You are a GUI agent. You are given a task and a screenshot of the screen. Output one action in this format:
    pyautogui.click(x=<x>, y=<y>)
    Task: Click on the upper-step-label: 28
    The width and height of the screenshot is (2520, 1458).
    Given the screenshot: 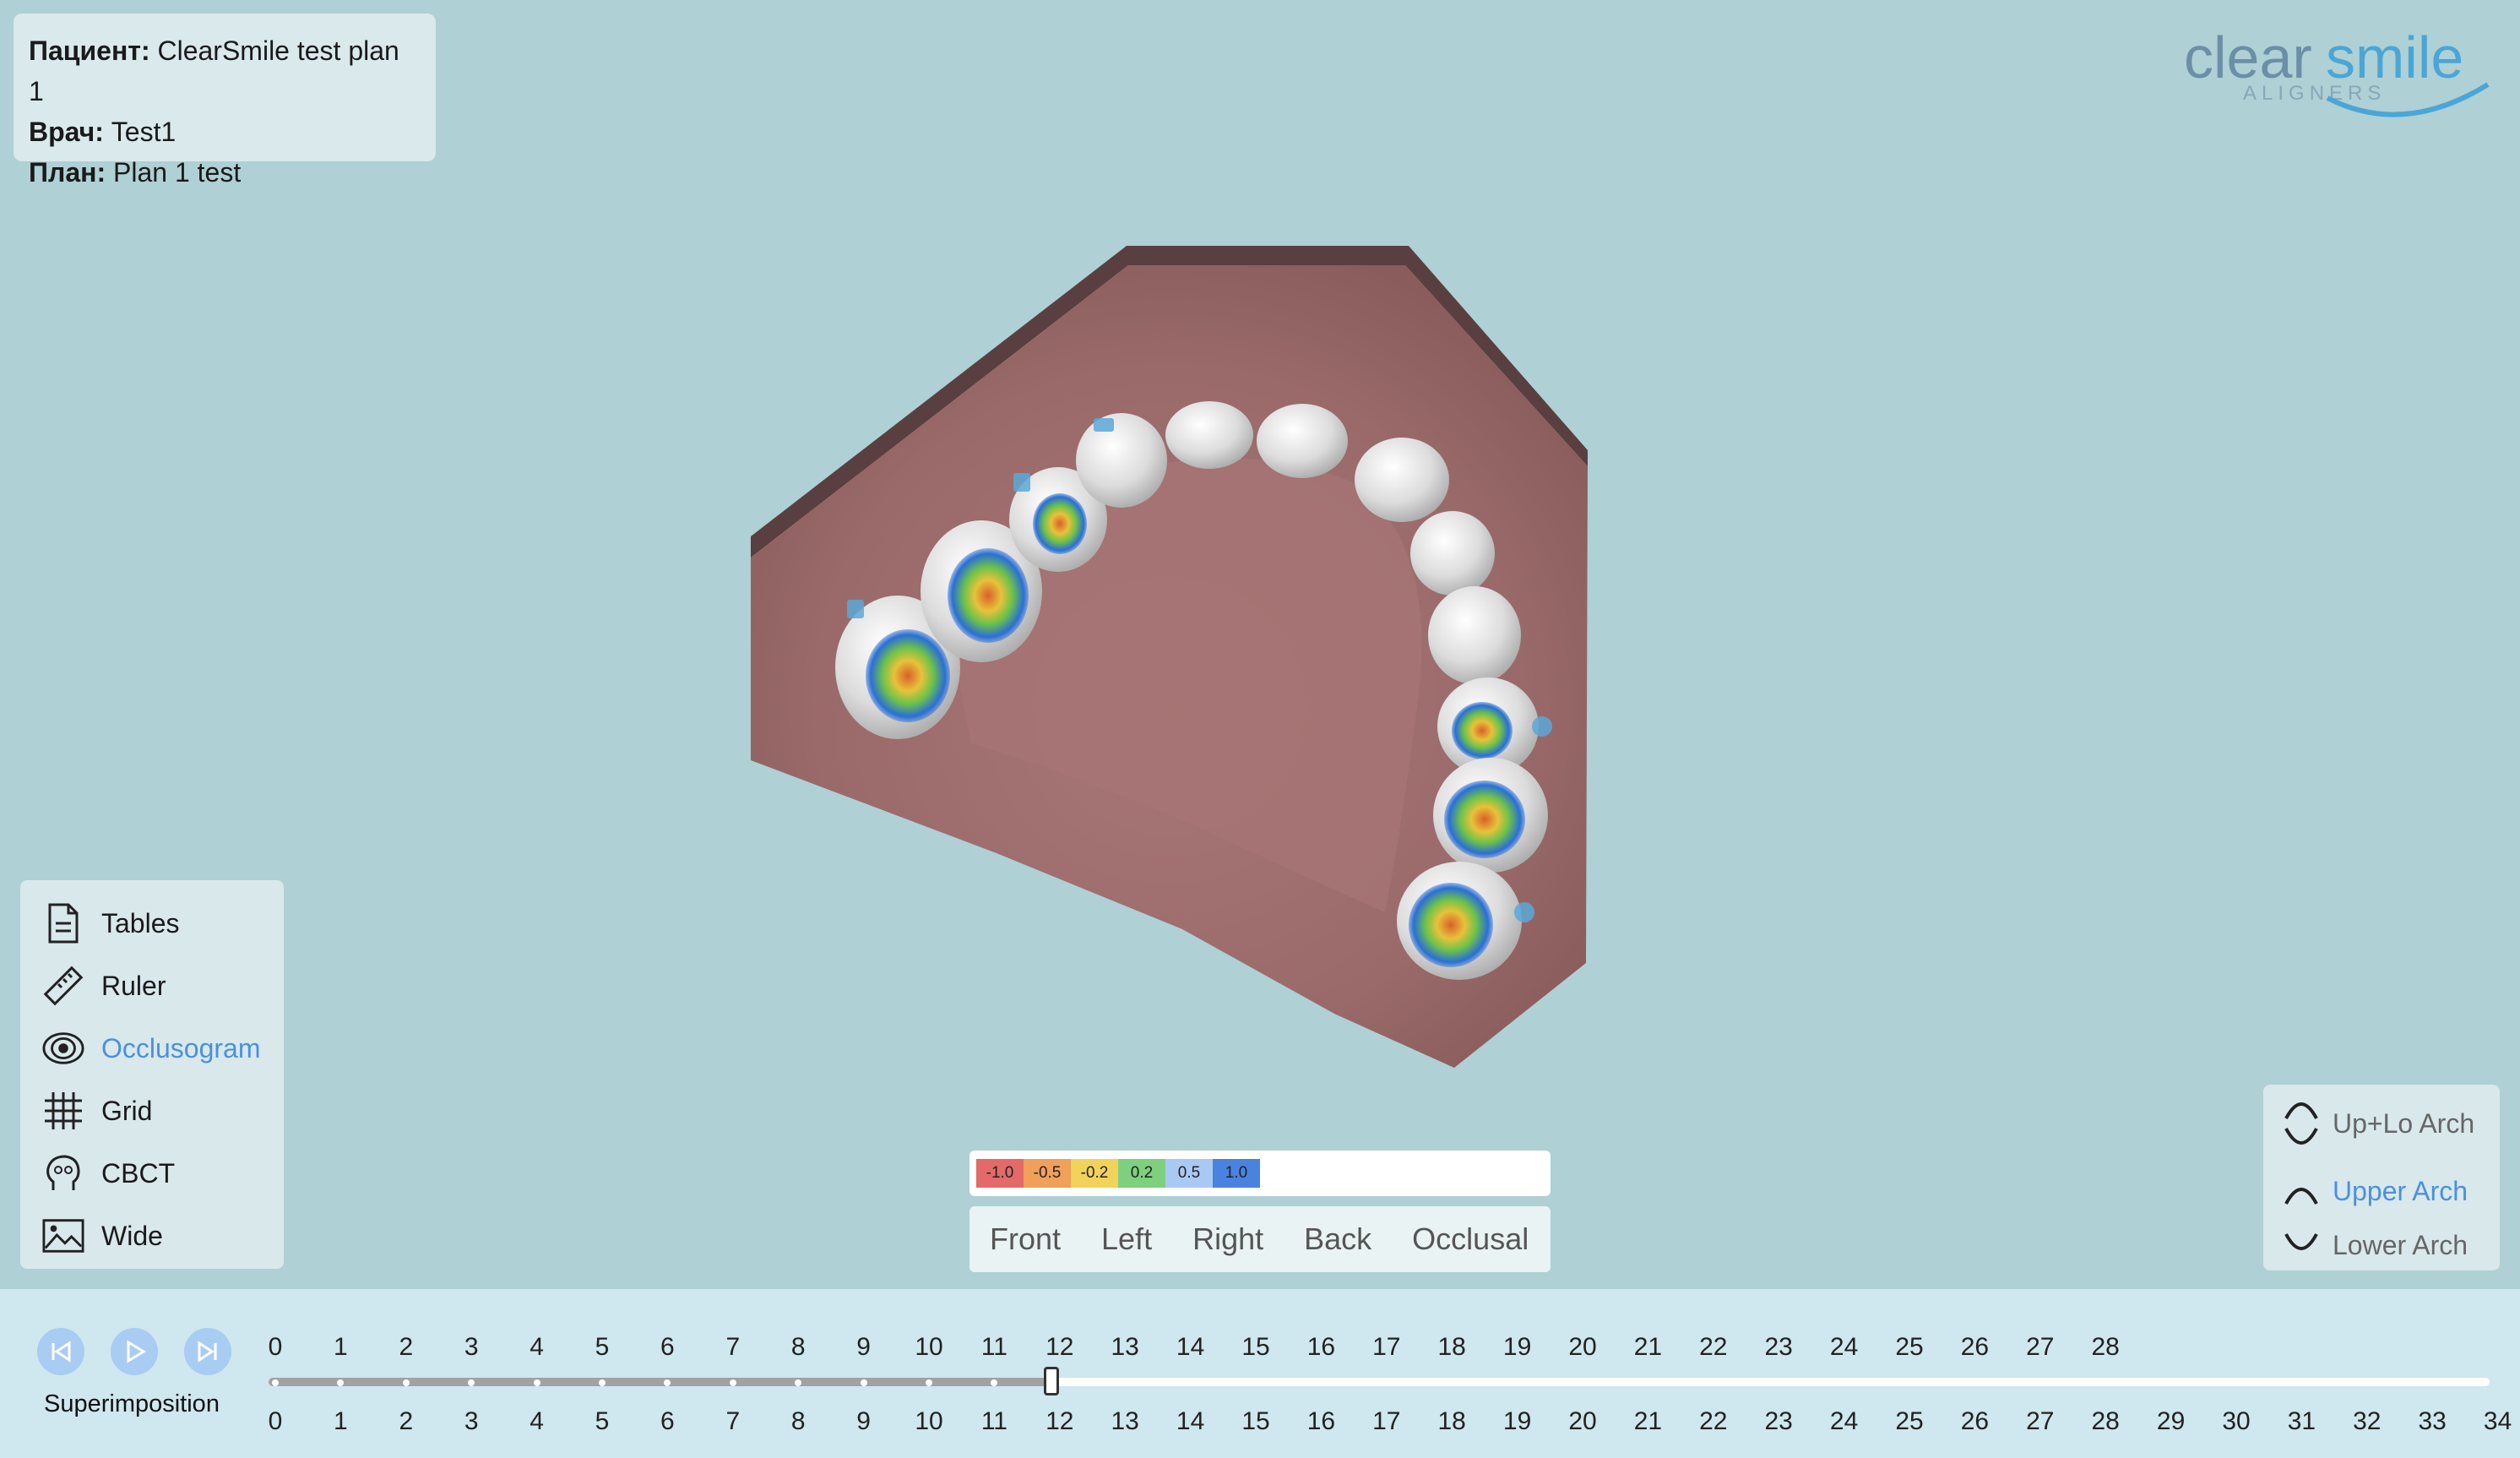 What is the action you would take?
    pyautogui.click(x=2105, y=1347)
    